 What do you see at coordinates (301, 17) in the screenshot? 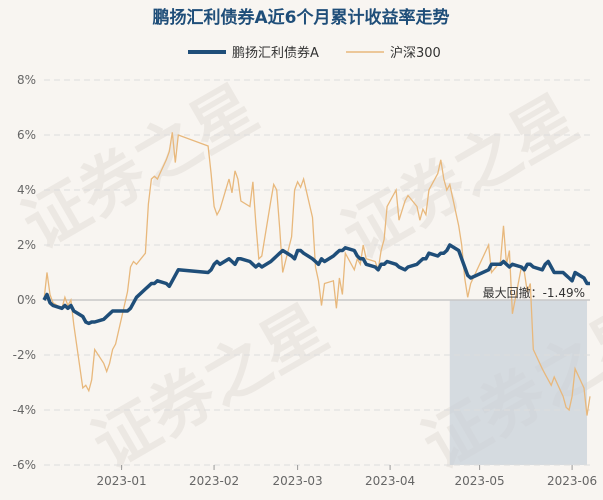
I see `chart-title: 鹏扬汇利债券A近6个月累计收益率走势` at bounding box center [301, 17].